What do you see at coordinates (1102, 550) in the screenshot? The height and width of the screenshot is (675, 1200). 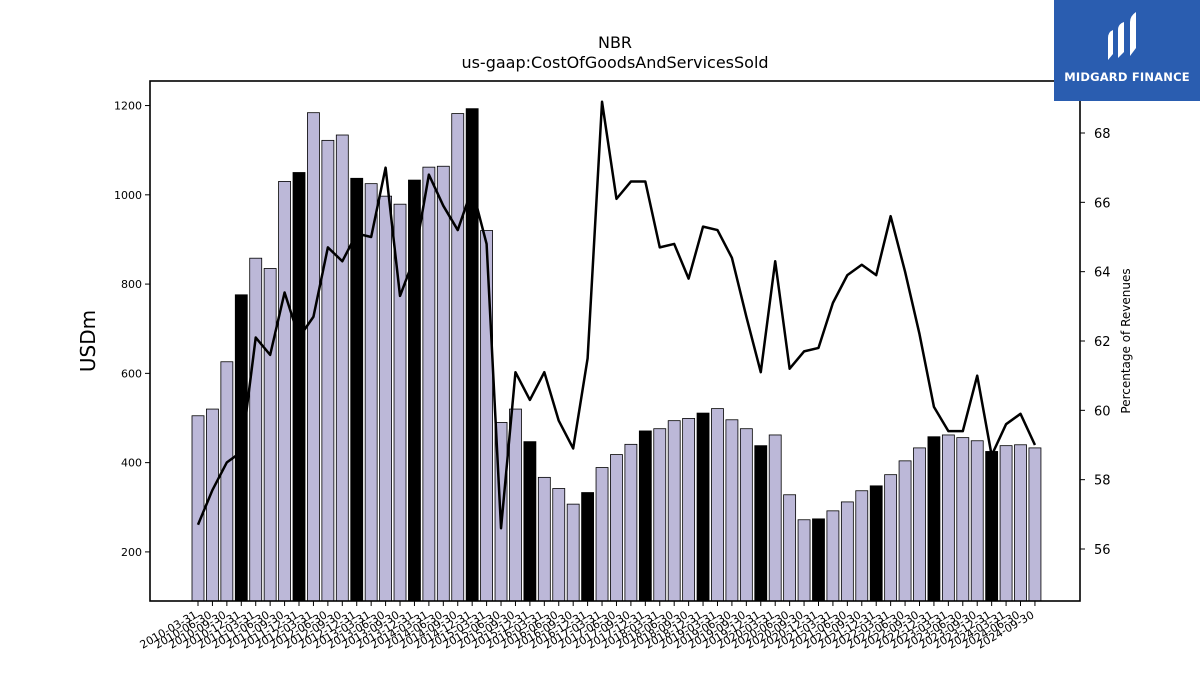 I see `y2-tick-label: 56` at bounding box center [1102, 550].